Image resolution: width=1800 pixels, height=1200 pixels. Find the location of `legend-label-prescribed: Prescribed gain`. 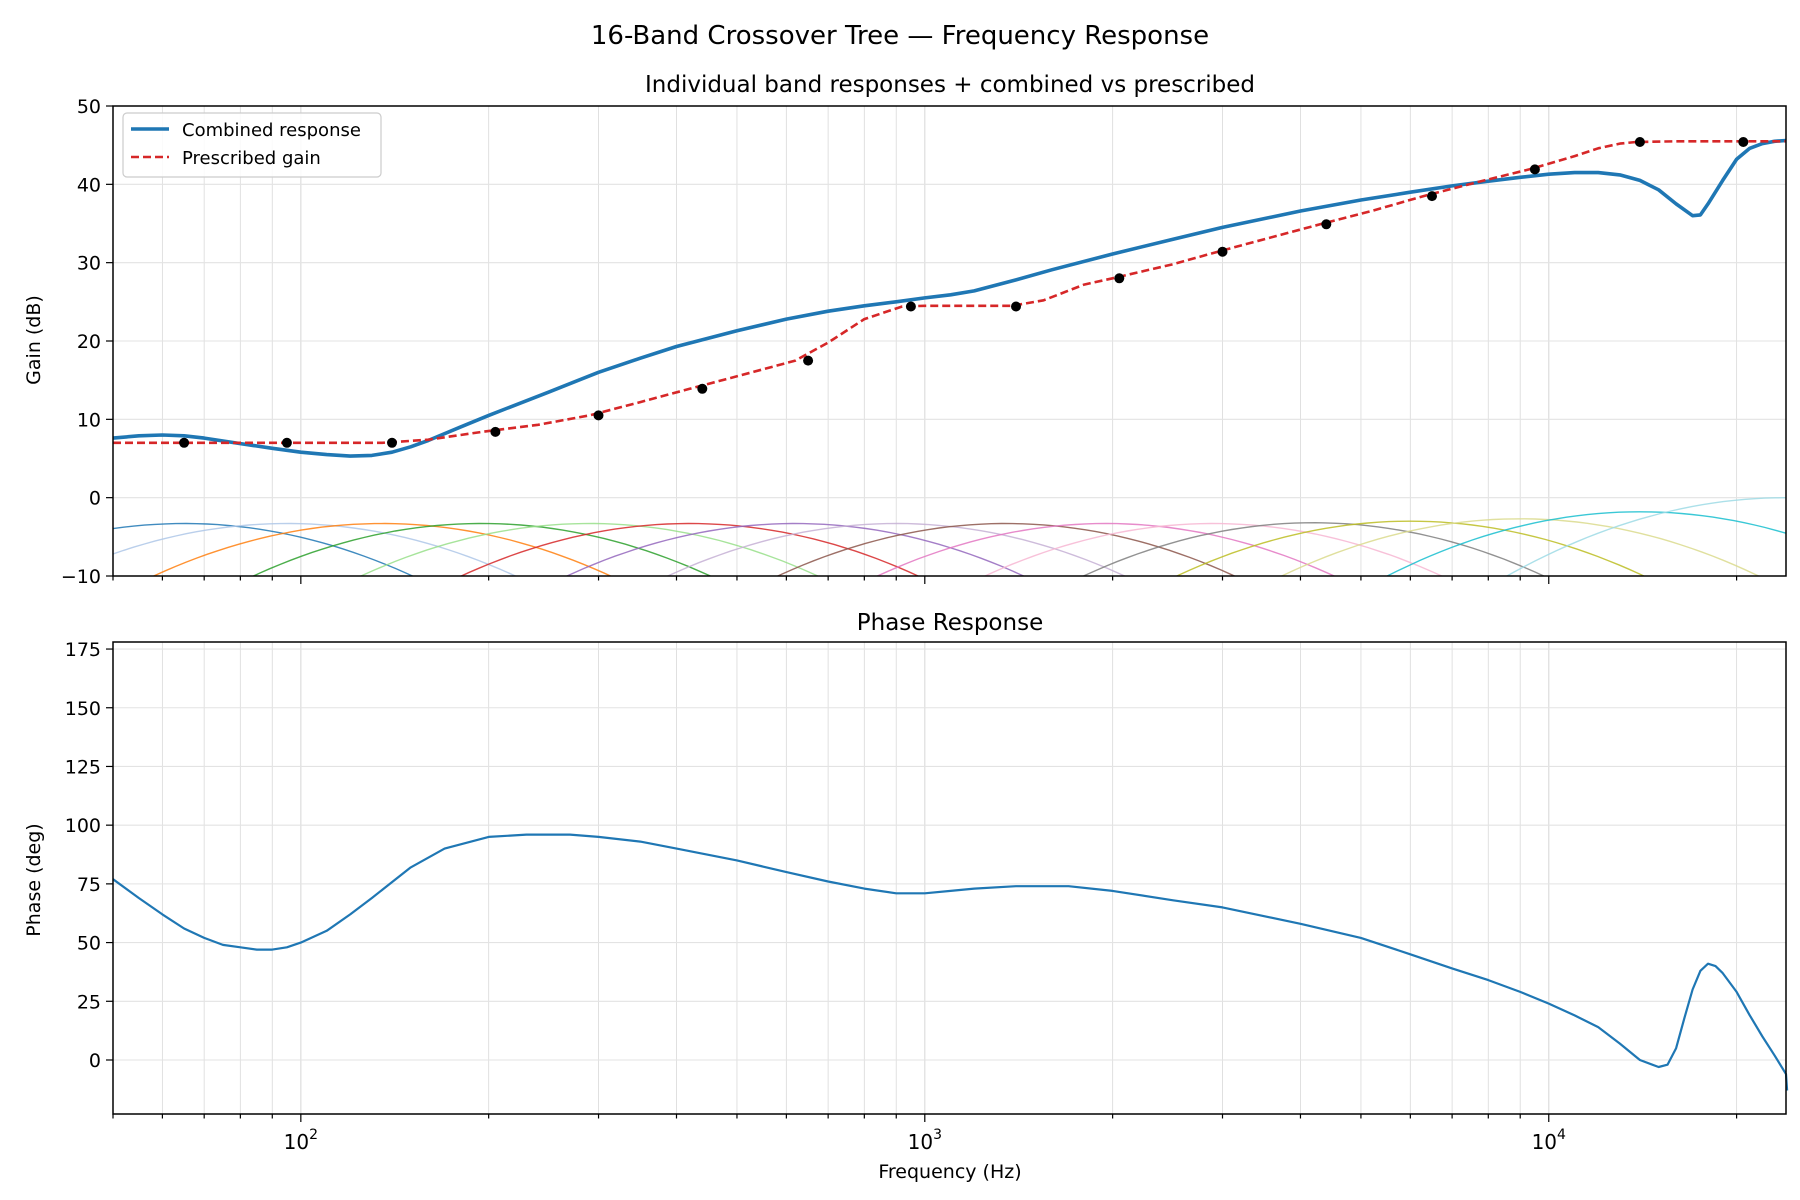

legend-label-prescribed: Prescribed gain is located at coordinates (251, 158).